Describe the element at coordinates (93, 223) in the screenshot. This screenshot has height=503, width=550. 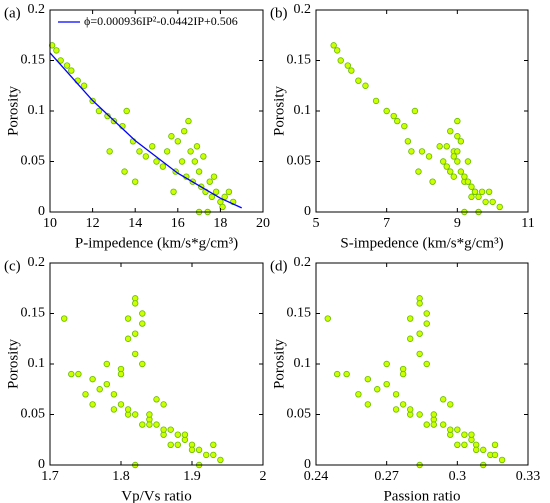
I see `x-tick-label: 12` at that location.